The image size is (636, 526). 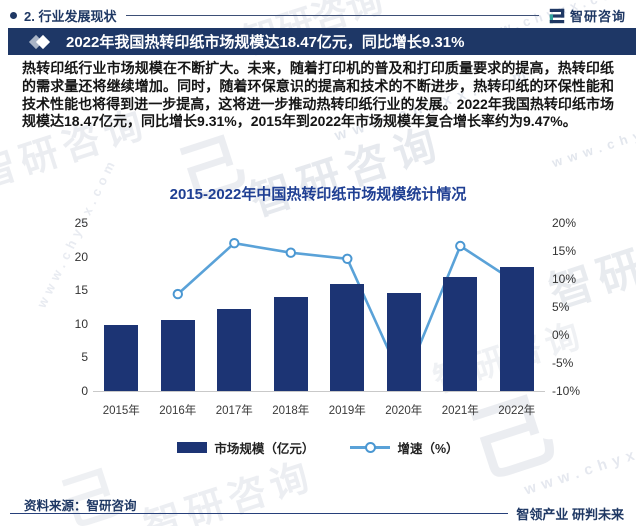 What do you see at coordinates (561, 307) in the screenshot?
I see `right-axis-tick: 5%` at bounding box center [561, 307].